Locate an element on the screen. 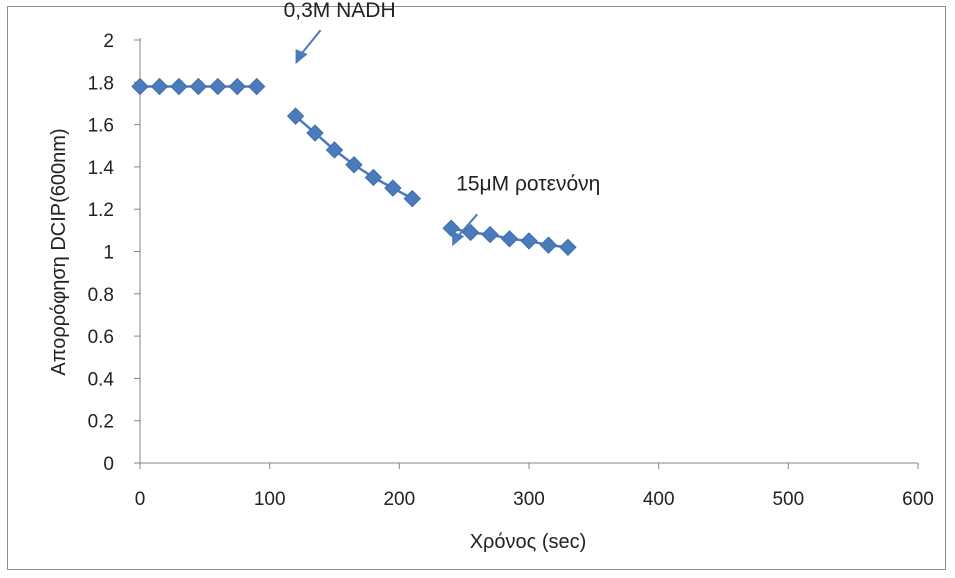  y-tick-label: 1.6 is located at coordinates (101, 126).